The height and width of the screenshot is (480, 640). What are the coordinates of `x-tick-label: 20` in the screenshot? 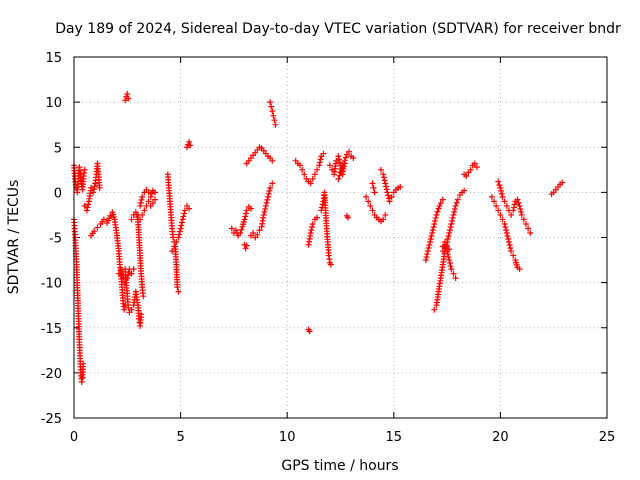 It's located at (500, 437).